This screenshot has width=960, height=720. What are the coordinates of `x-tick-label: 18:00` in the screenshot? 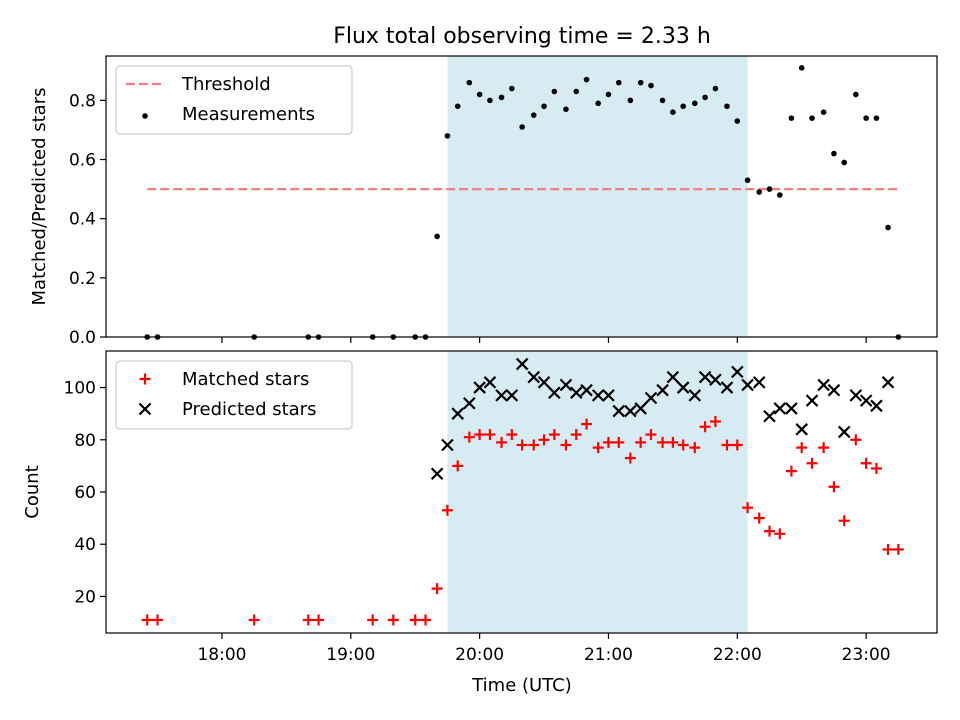 It's located at (221, 655).